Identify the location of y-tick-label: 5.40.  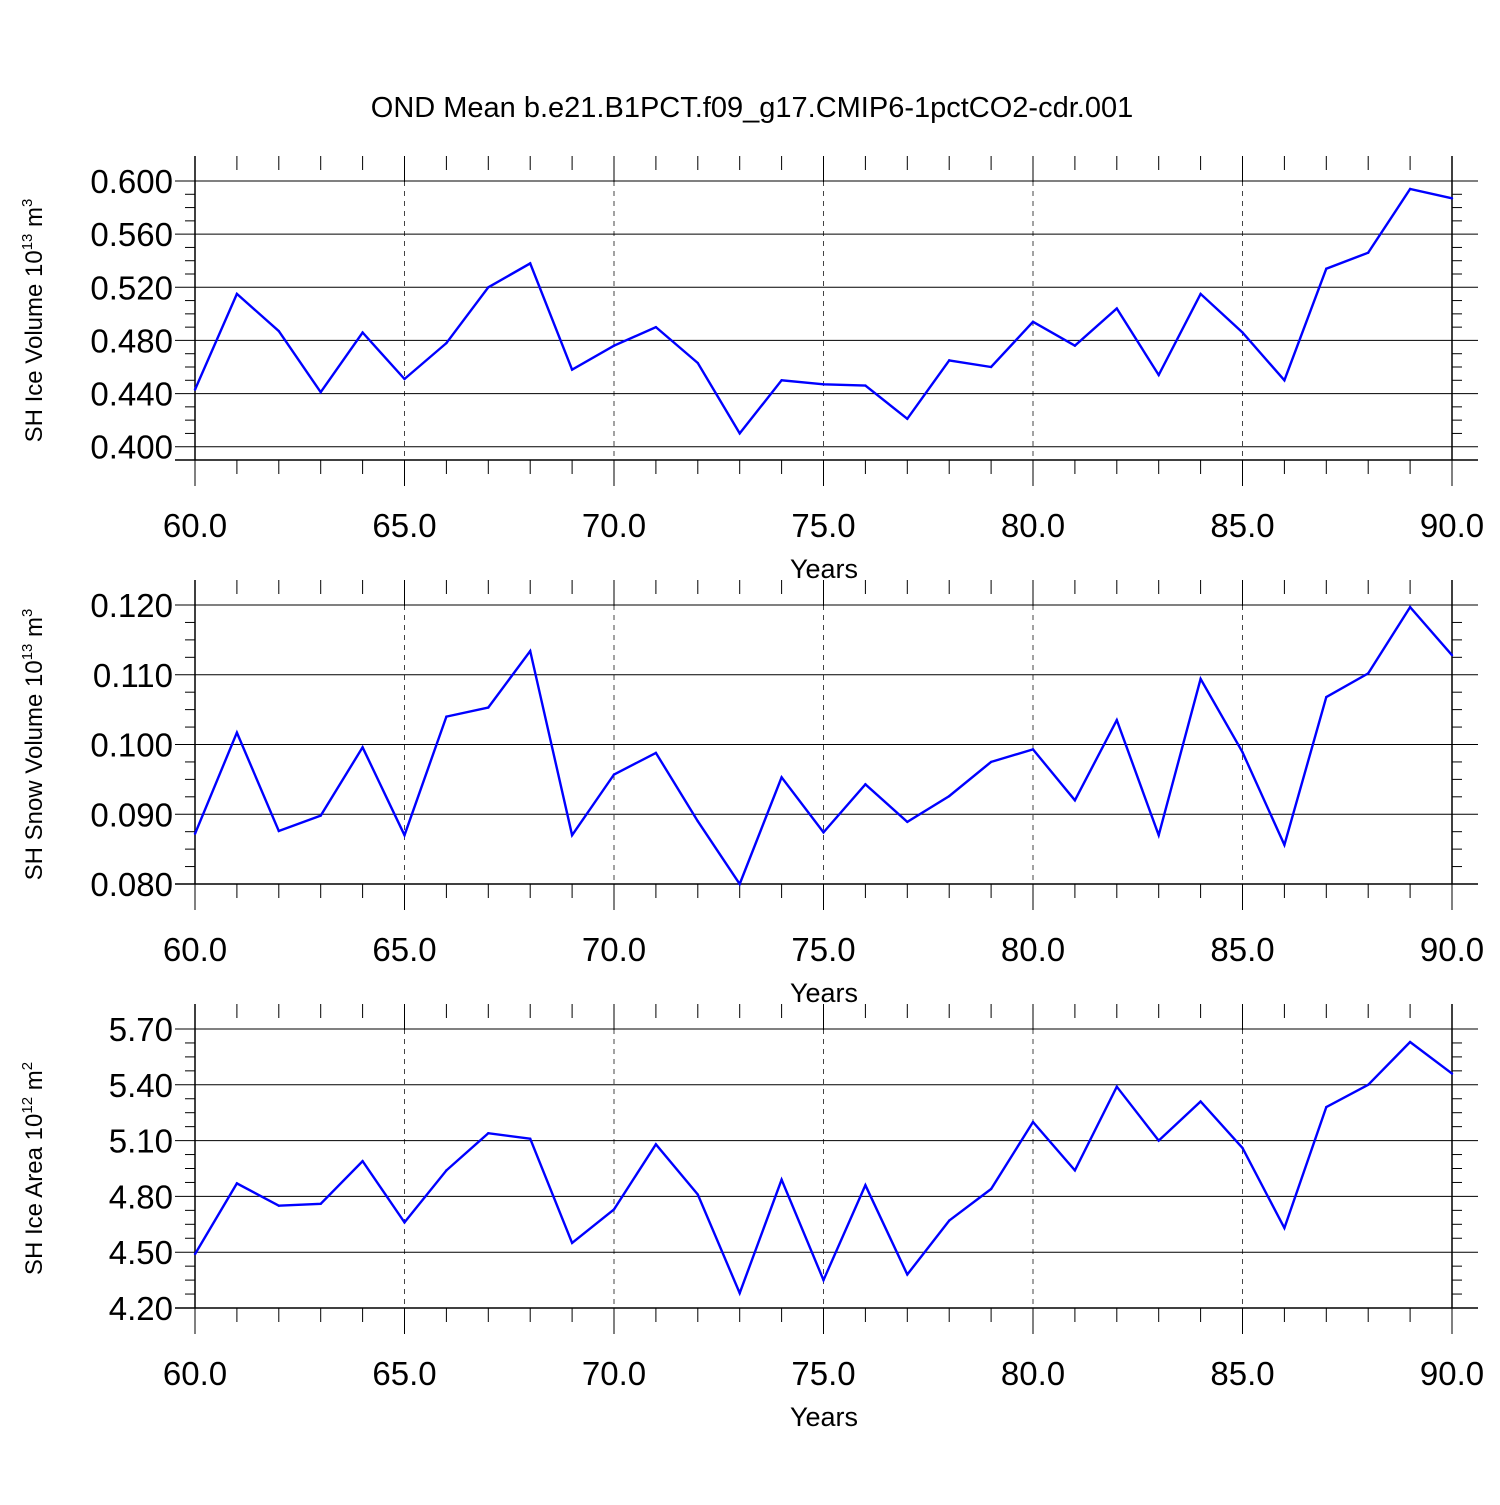
(141, 1085).